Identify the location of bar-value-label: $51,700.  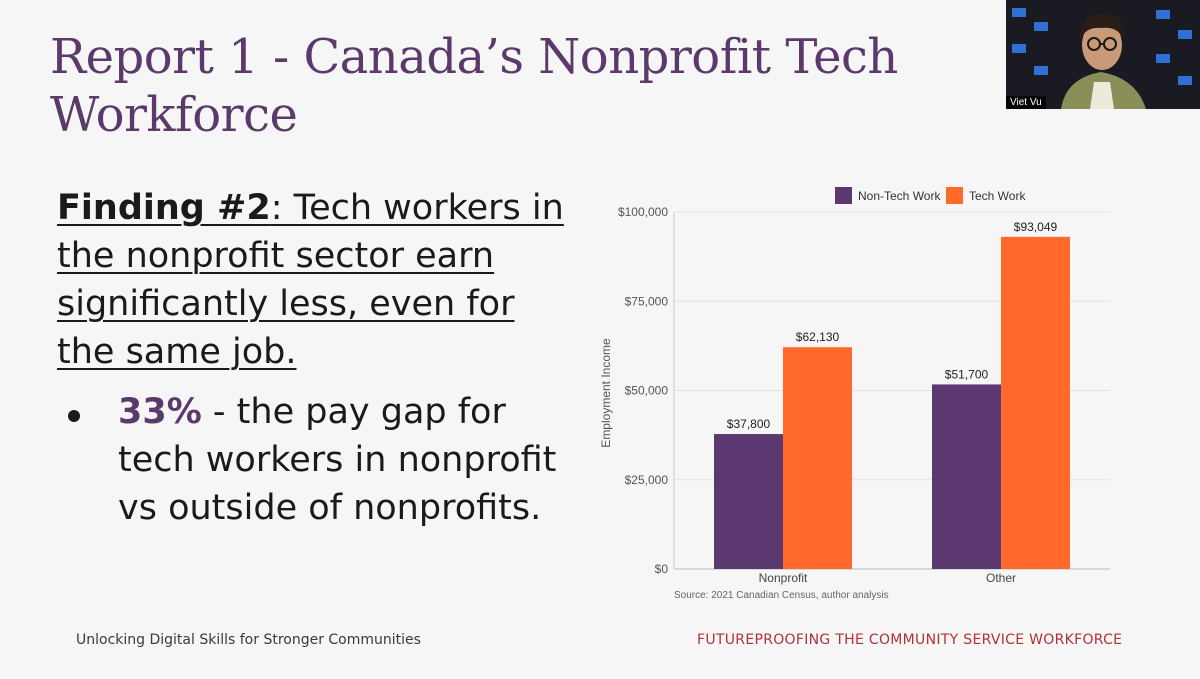
(967, 374).